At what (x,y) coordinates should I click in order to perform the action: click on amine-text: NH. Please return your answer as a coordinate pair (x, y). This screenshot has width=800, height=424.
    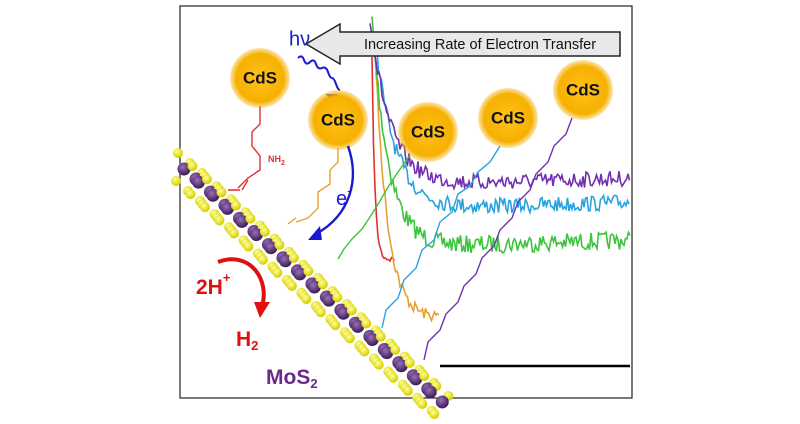
    Looking at the image, I should click on (274, 159).